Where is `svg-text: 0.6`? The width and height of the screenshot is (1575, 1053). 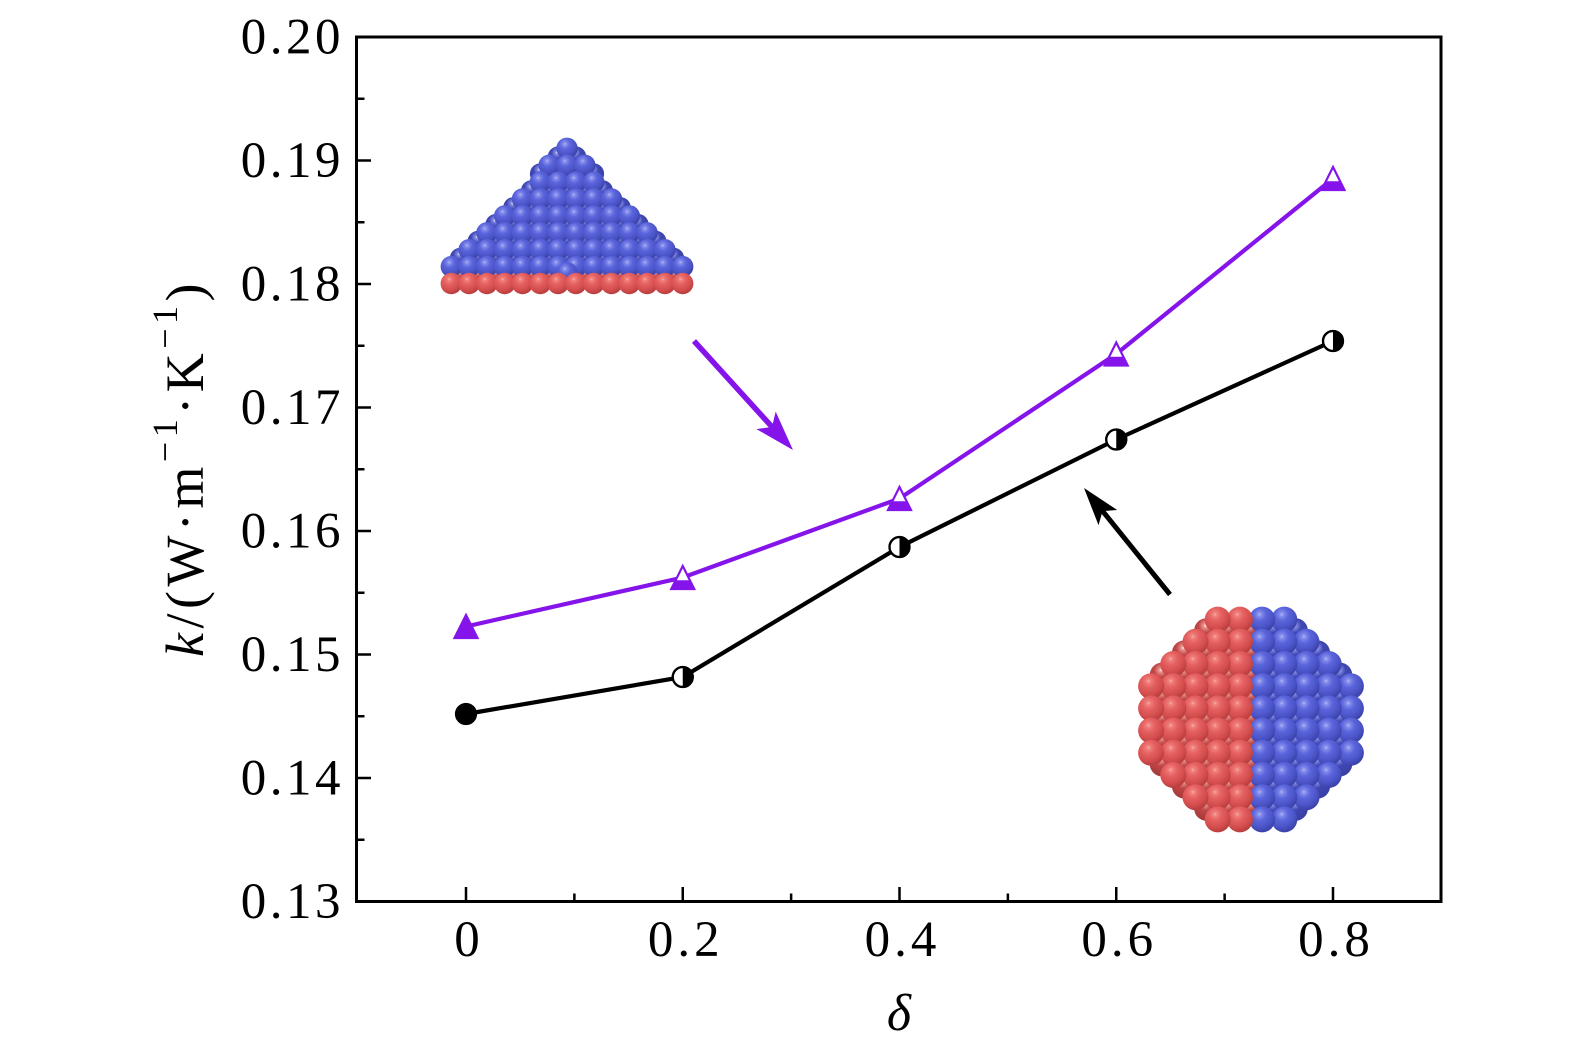 svg-text: 0.6 is located at coordinates (1119, 940).